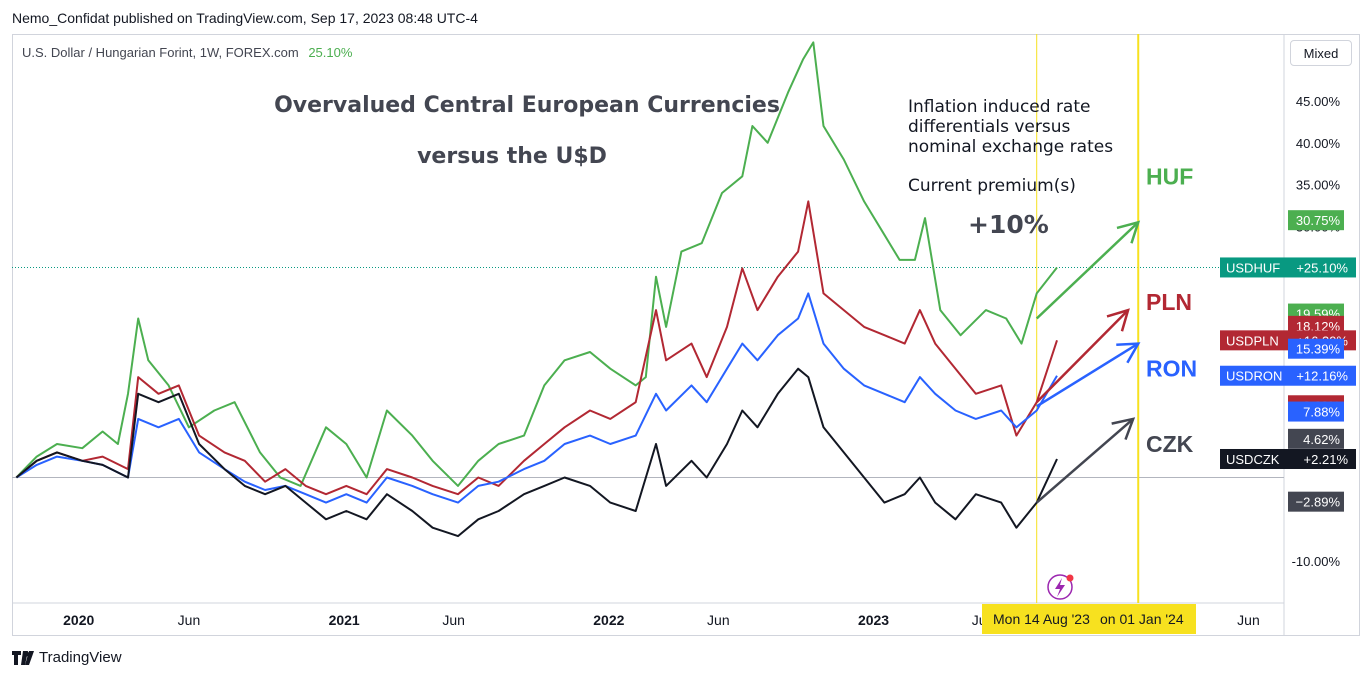 This screenshot has height=680, width=1372. Describe the element at coordinates (1084, 460) in the screenshot. I see `projection-arrow-czk` at that location.